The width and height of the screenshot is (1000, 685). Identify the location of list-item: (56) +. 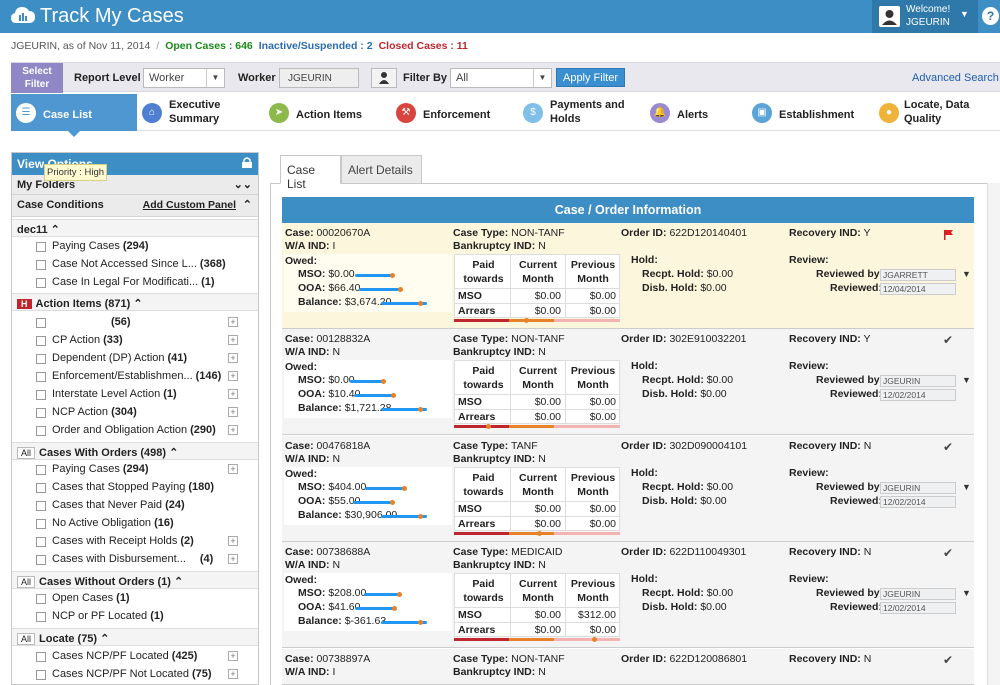
(141, 323).